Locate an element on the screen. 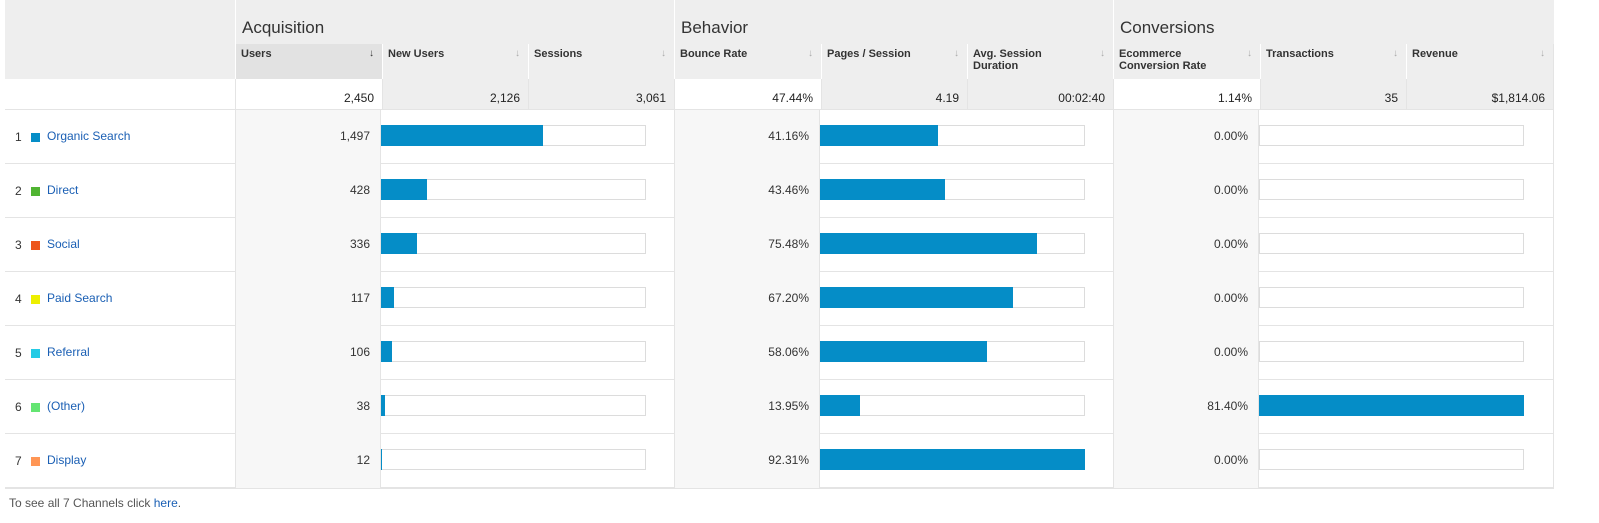 This screenshot has width=1599, height=523. users-cell-value: 1,497 is located at coordinates (354, 136).